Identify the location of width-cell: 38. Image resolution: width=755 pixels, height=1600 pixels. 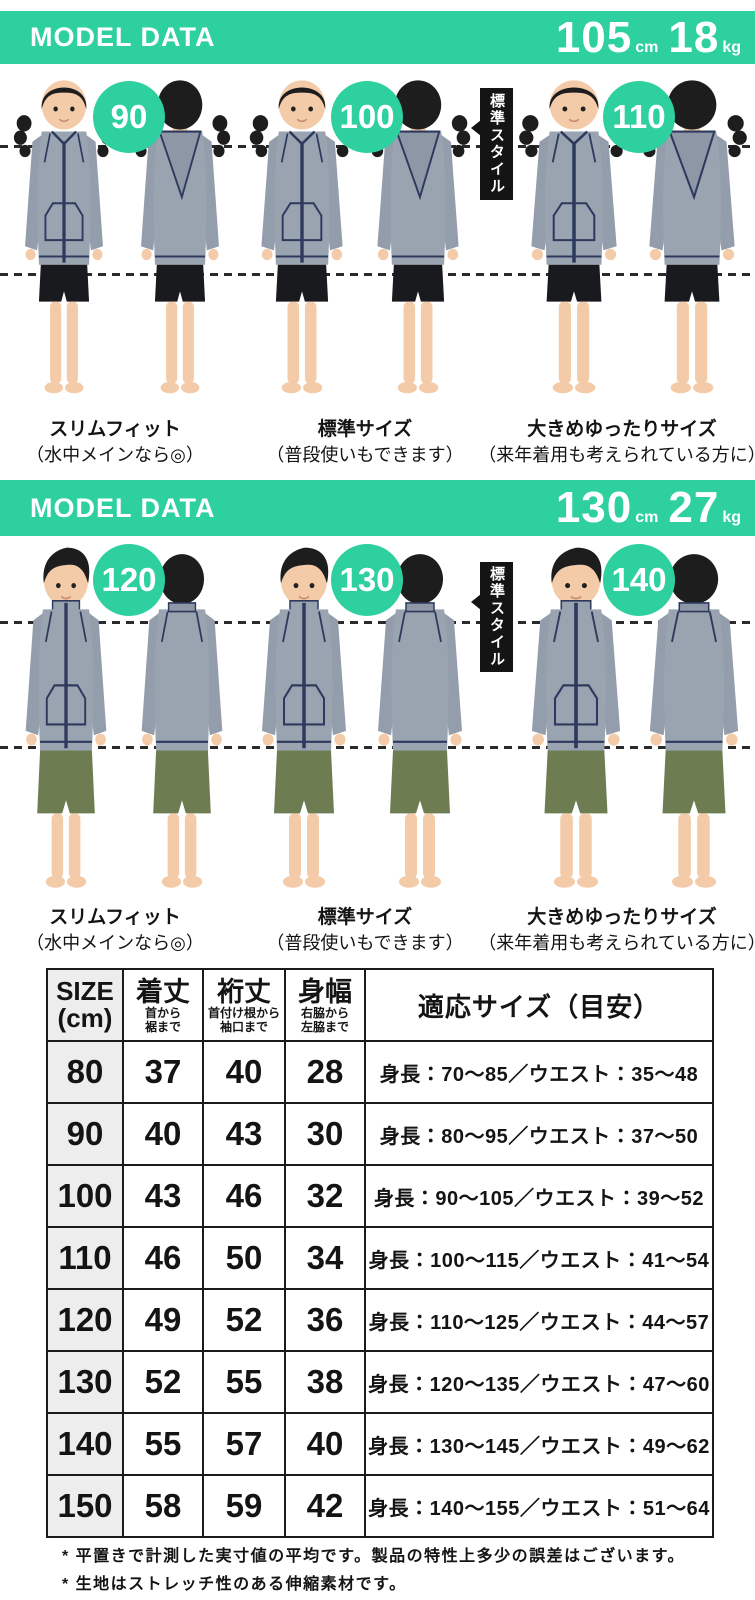
(325, 1382).